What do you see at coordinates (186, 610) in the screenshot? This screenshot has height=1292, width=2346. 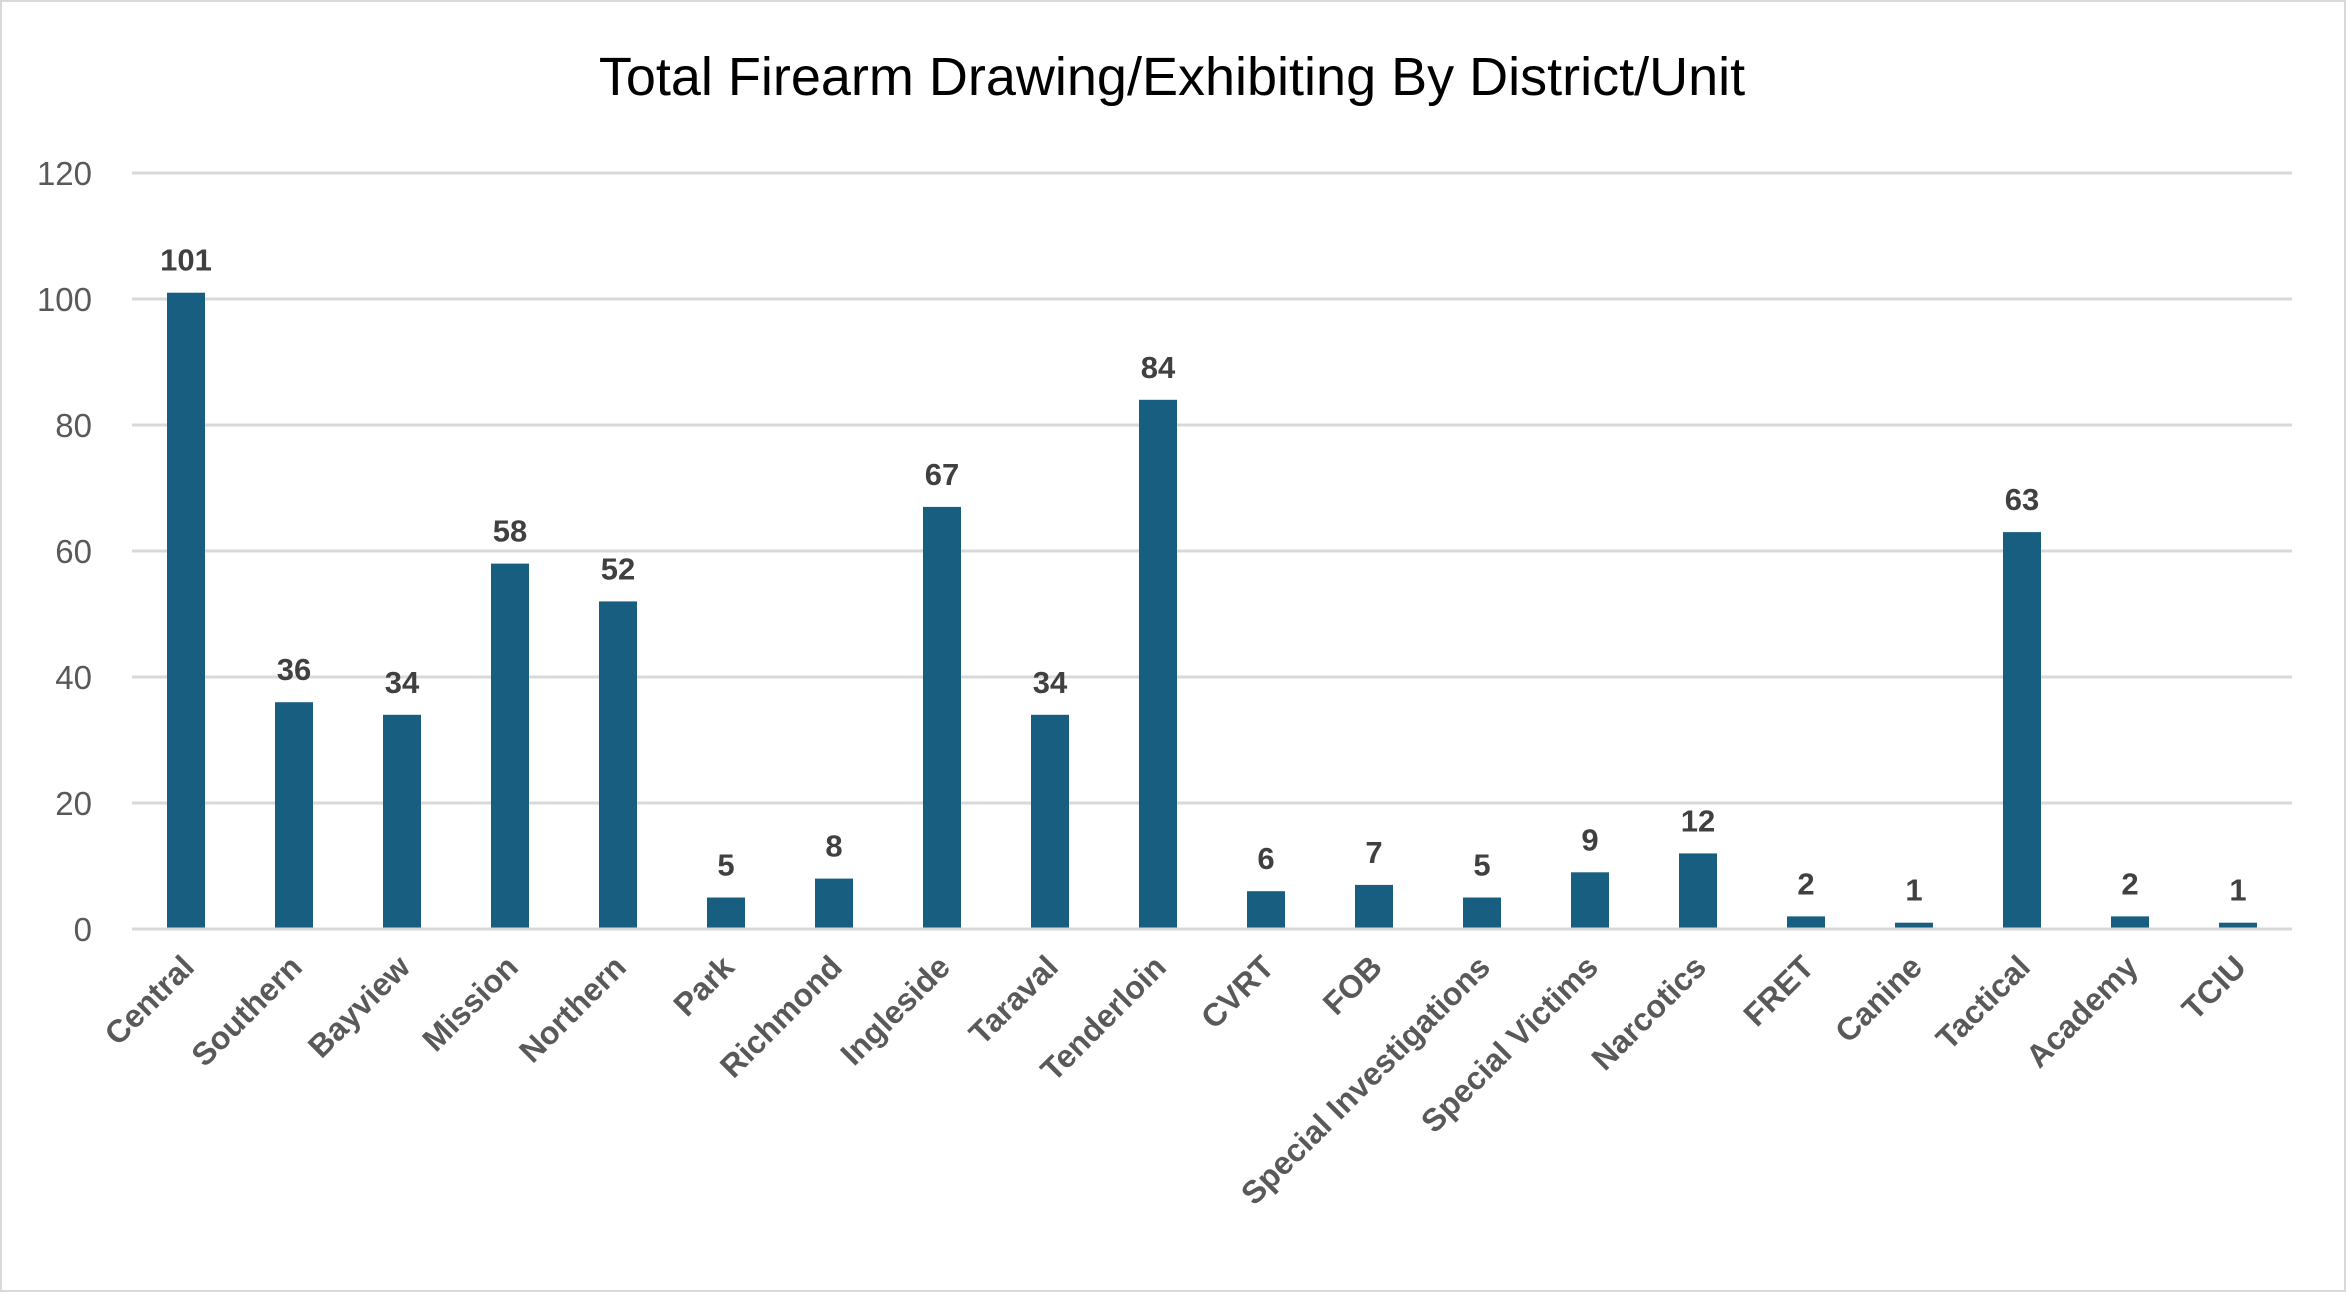 I see `bar-central` at bounding box center [186, 610].